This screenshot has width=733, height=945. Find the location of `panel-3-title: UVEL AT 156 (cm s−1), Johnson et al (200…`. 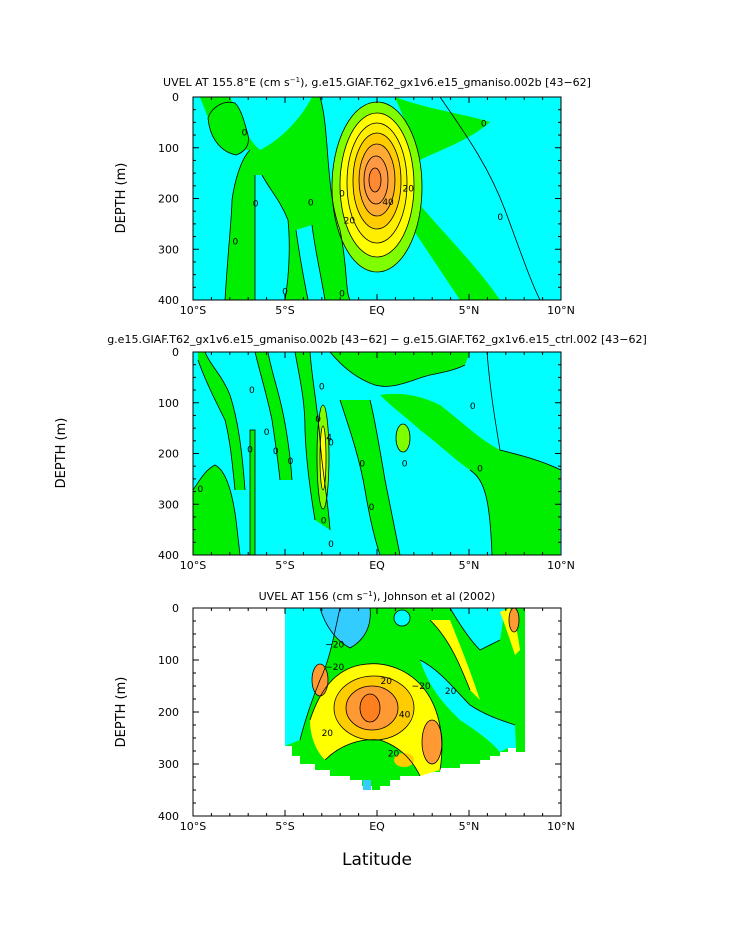

panel-3-title: UVEL AT 156 (cm s−1), Johnson et al (200… is located at coordinates (377, 596).